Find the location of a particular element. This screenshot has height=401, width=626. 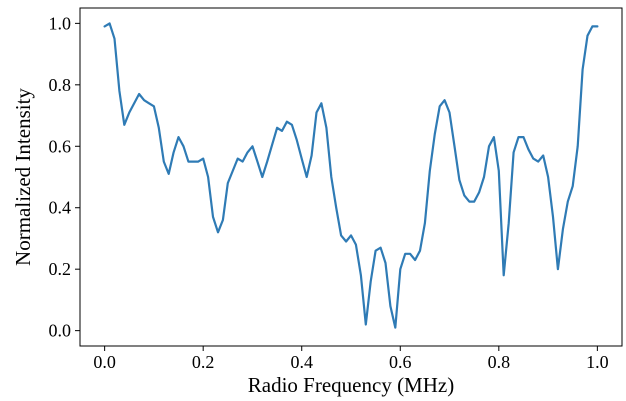

x-axis: 0.0 0.2 0.4 0.6 0.8 1.0 is located at coordinates (351, 359).